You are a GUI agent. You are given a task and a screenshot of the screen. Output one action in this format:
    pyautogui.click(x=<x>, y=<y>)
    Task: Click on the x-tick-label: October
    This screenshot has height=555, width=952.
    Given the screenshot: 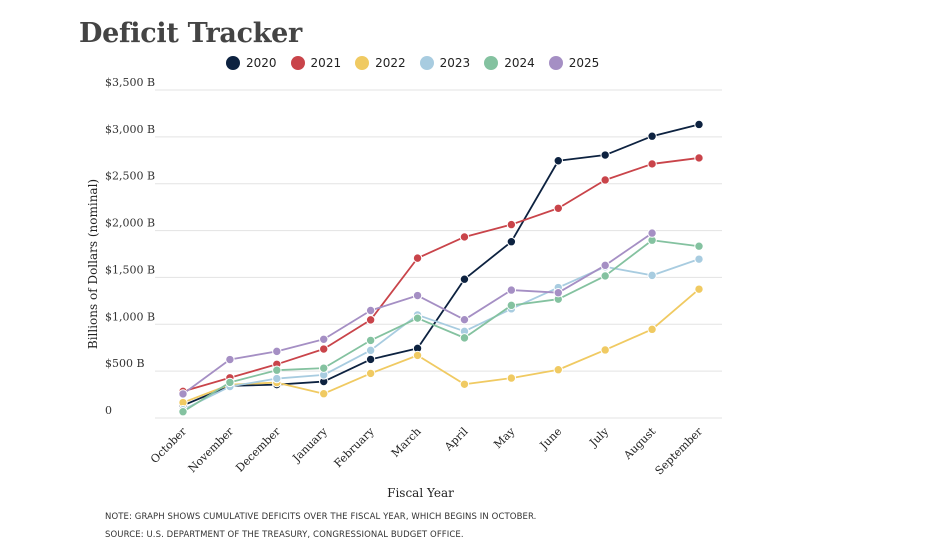 What is the action you would take?
    pyautogui.click(x=169, y=445)
    